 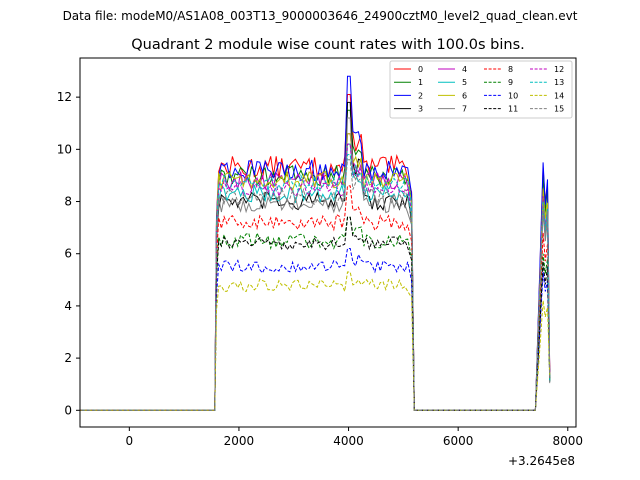 What do you see at coordinates (559, 69) in the screenshot?
I see `legend-label-12: 12` at bounding box center [559, 69].